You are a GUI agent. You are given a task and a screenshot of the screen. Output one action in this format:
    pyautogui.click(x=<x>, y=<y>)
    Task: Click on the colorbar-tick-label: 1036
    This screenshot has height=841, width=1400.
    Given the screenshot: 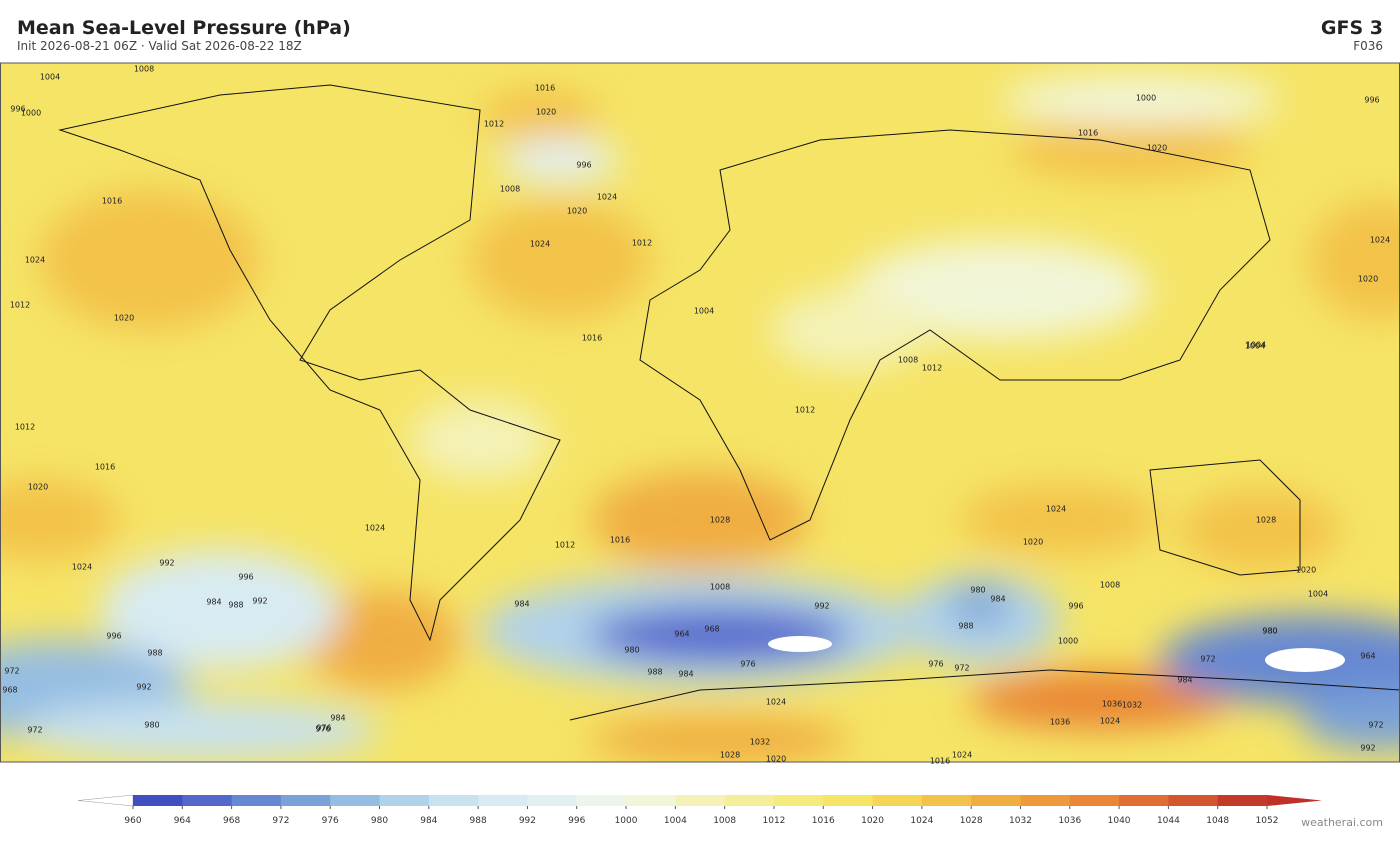 What is the action you would take?
    pyautogui.click(x=1069, y=821)
    